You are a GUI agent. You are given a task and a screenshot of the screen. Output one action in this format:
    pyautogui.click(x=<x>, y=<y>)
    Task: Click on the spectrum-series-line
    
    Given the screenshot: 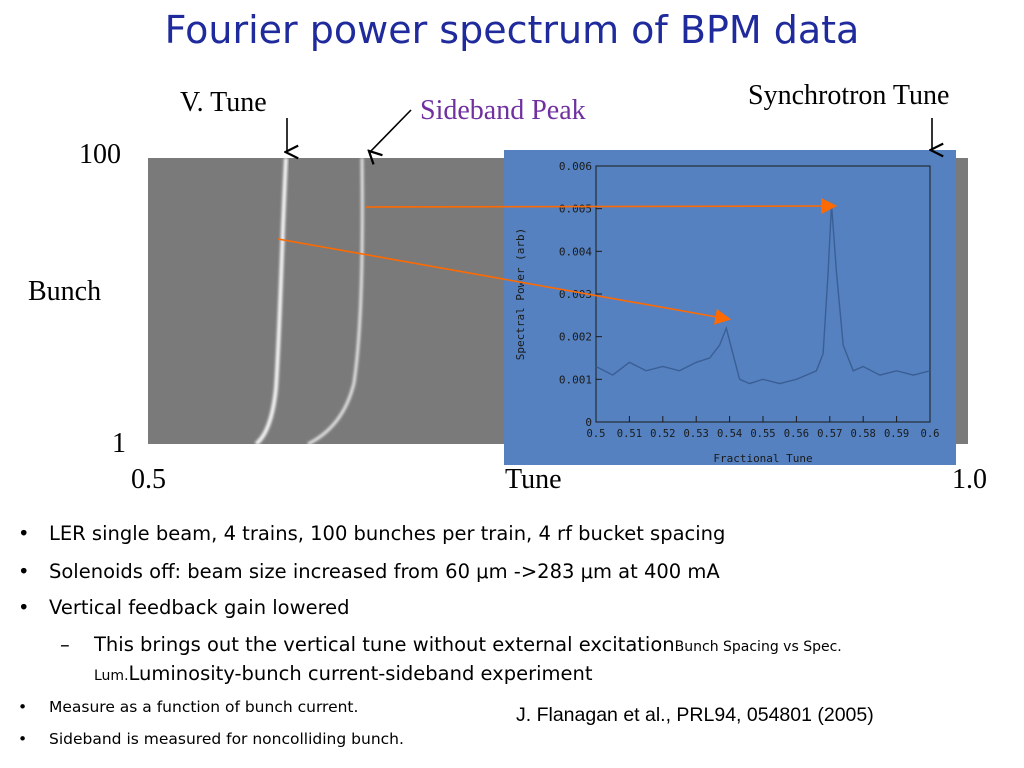 What is the action you would take?
    pyautogui.click(x=763, y=294)
    